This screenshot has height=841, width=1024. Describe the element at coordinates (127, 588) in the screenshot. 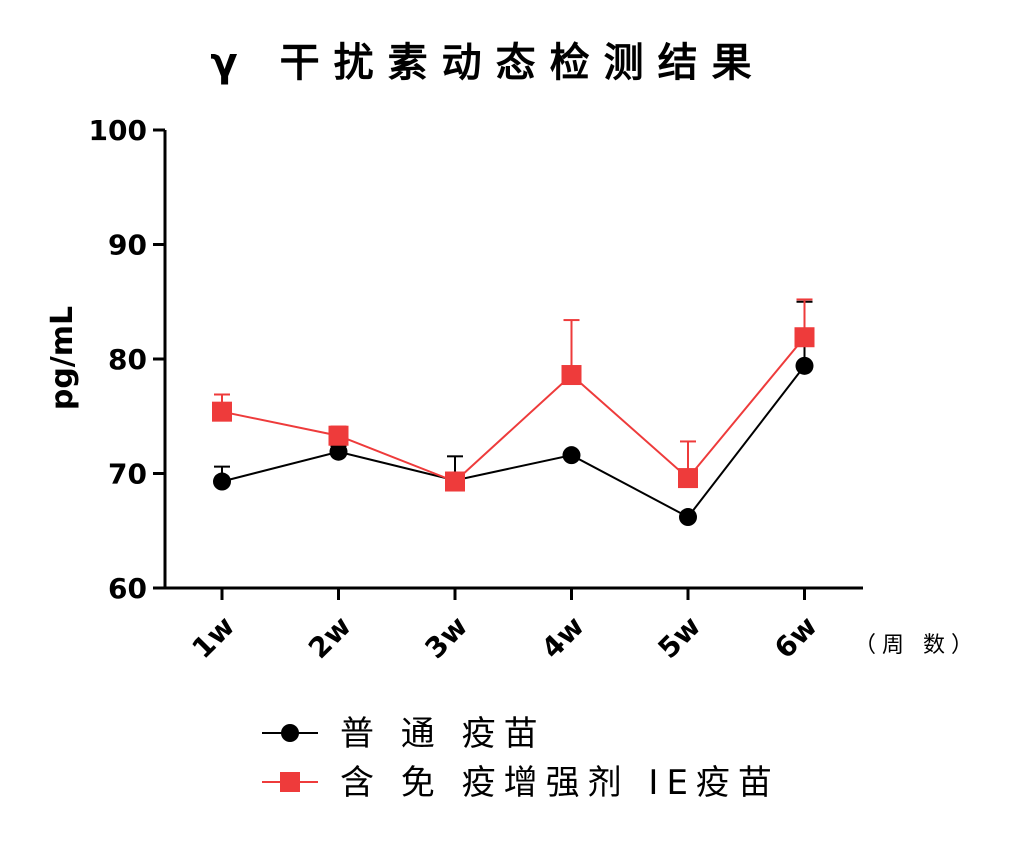

I see `y-tick-label: 60` at that location.